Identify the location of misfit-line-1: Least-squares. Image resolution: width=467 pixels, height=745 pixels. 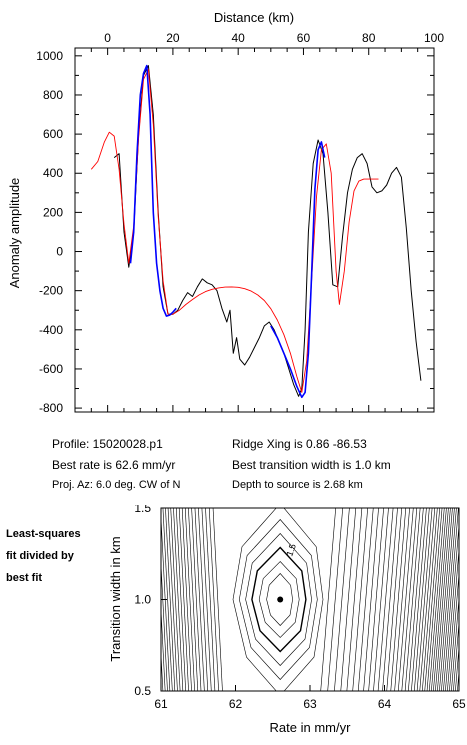
(43, 534).